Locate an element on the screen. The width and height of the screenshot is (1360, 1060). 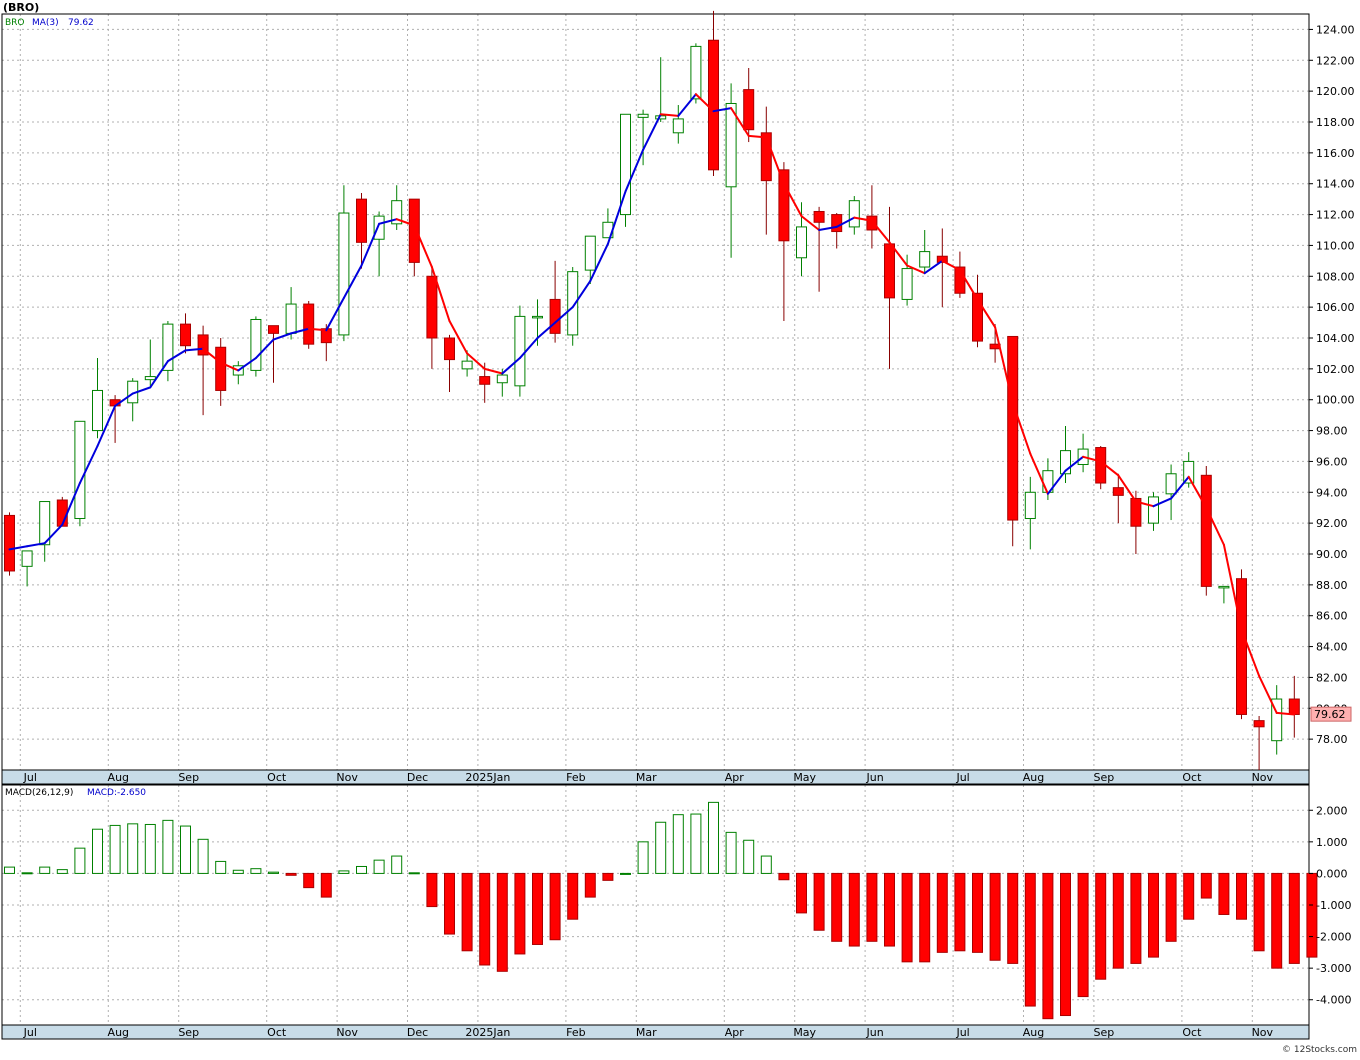
price-month-label: Apr is located at coordinates (735, 777).